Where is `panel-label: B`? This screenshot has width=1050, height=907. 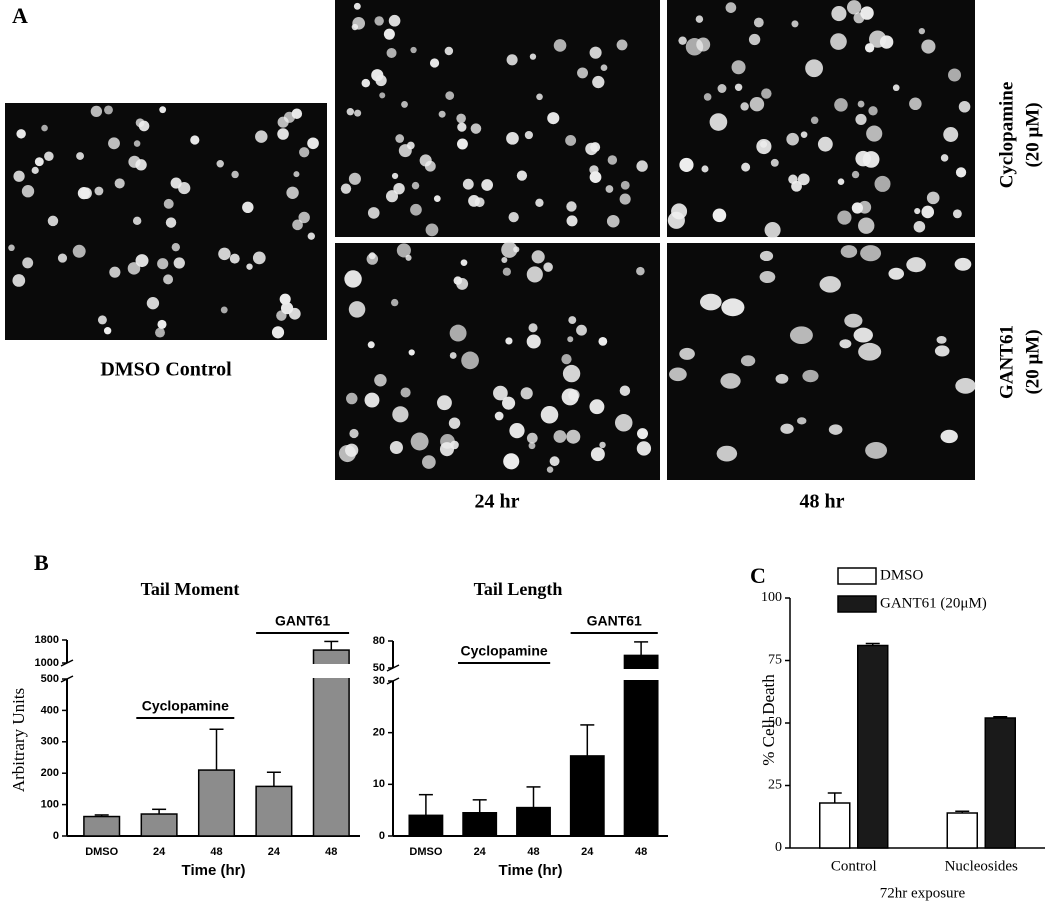
panel-label: B is located at coordinates (41, 562).